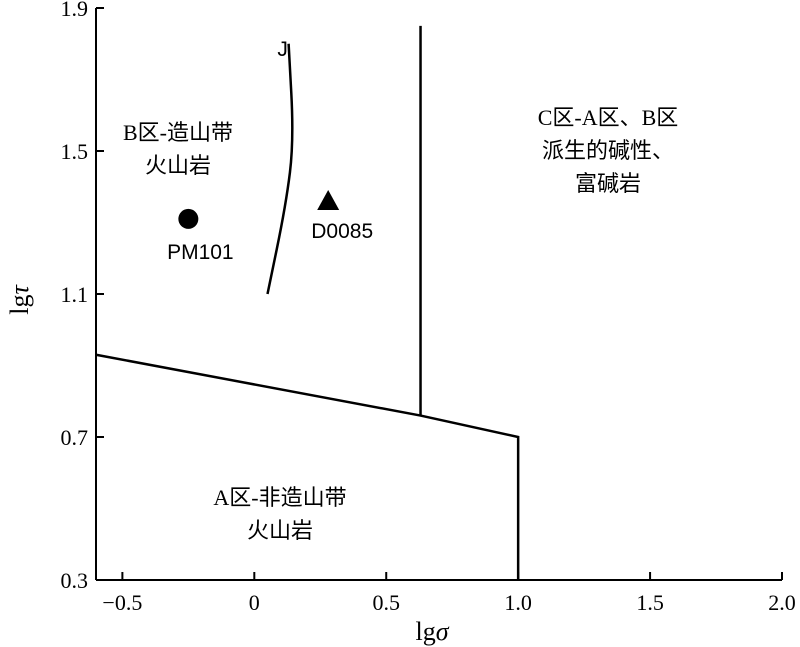  What do you see at coordinates (650, 602) in the screenshot?
I see `x-tick-label: 1.5` at bounding box center [650, 602].